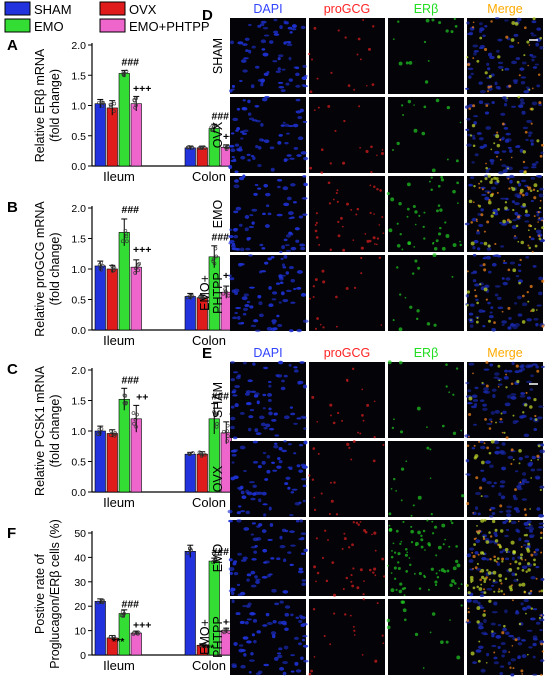  I want to click on row-label-text: OVX, so click(218, 478).